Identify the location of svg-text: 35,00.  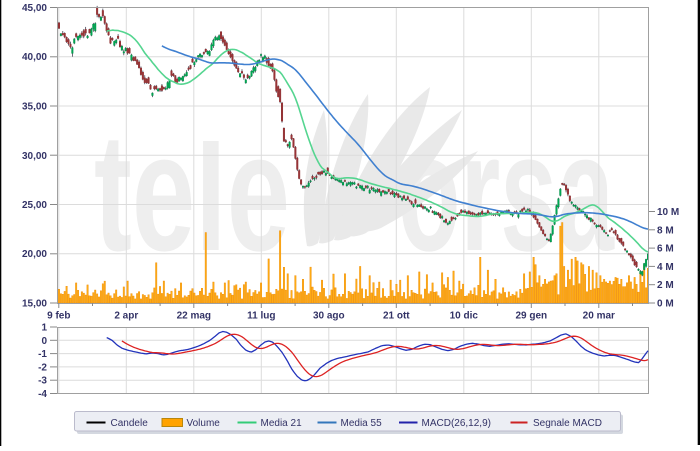
(34, 107).